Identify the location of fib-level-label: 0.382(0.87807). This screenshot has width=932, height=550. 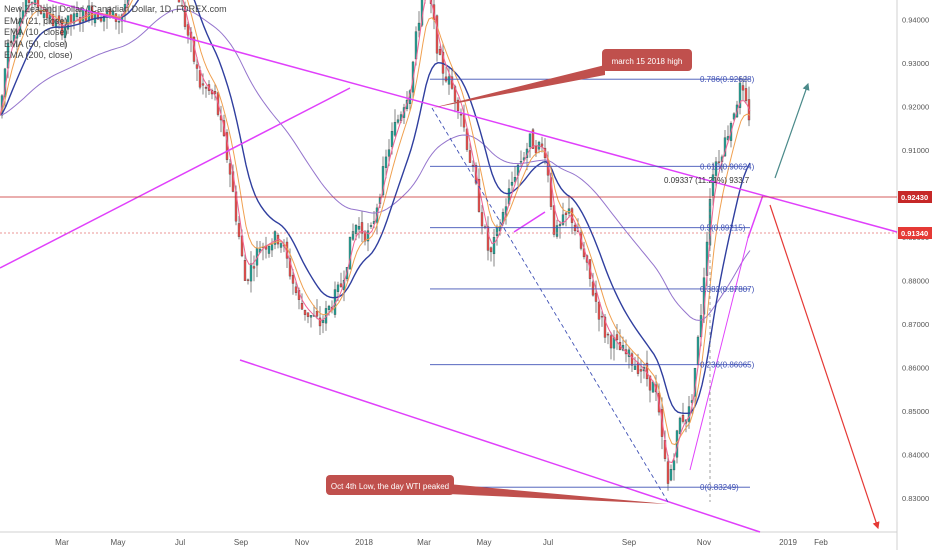
(727, 289).